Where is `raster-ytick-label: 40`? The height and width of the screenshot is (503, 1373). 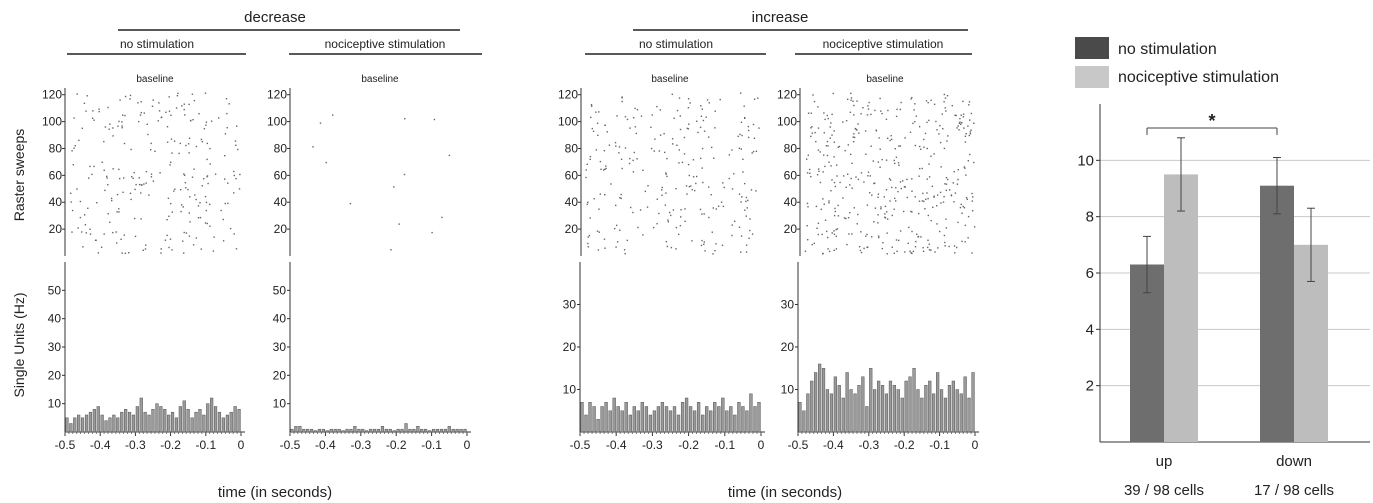 raster-ytick-label: 40 is located at coordinates (56, 202).